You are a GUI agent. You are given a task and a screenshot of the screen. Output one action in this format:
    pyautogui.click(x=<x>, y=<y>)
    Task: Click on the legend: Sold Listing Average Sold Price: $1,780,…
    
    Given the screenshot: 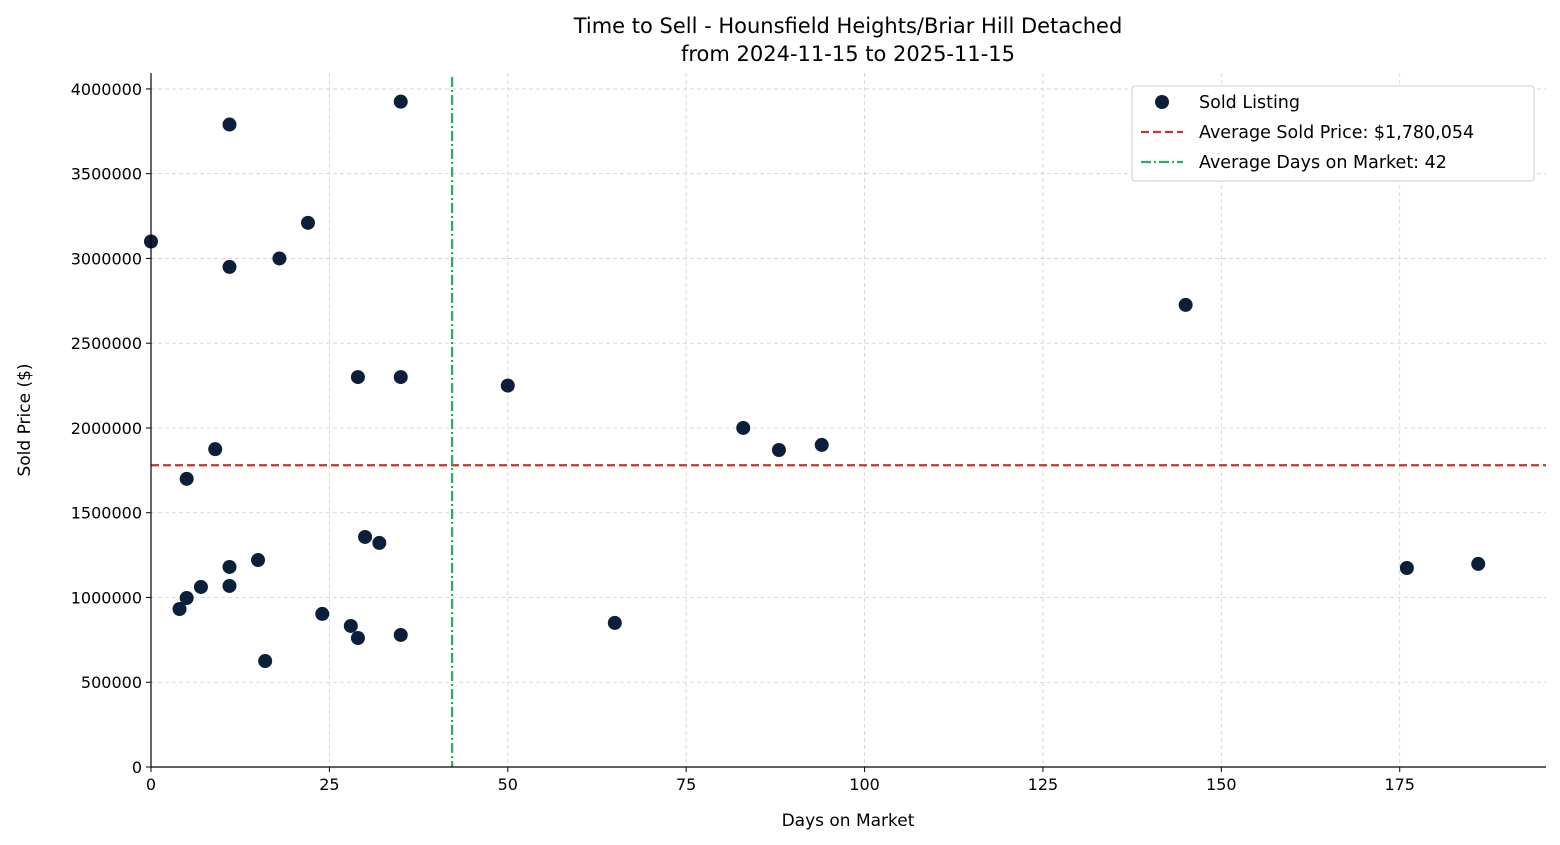 What is the action you would take?
    pyautogui.click(x=1333, y=133)
    